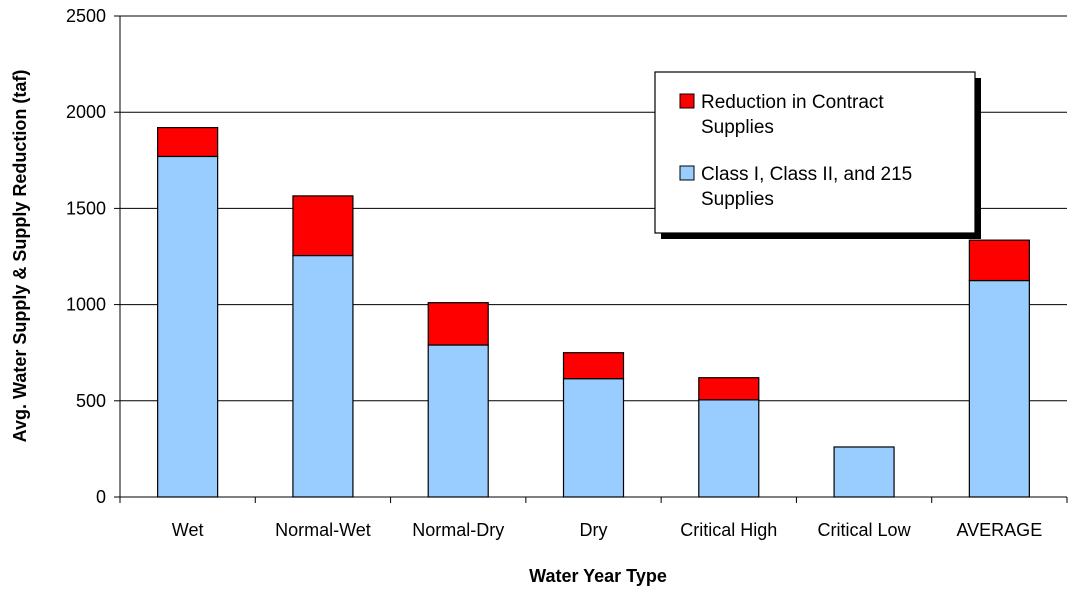 This screenshot has width=1078, height=590. What do you see at coordinates (806, 174) in the screenshot?
I see `legend-label: Class I, Class II, and 215` at bounding box center [806, 174].